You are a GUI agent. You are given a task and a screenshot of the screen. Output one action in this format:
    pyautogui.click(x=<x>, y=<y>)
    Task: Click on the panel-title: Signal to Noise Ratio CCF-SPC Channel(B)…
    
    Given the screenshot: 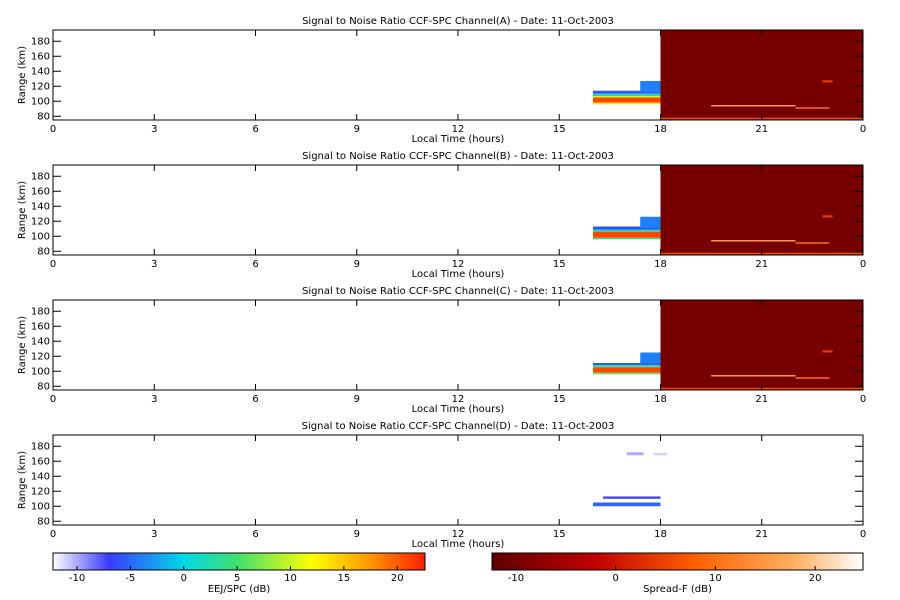 What is the action you would take?
    pyautogui.click(x=458, y=156)
    